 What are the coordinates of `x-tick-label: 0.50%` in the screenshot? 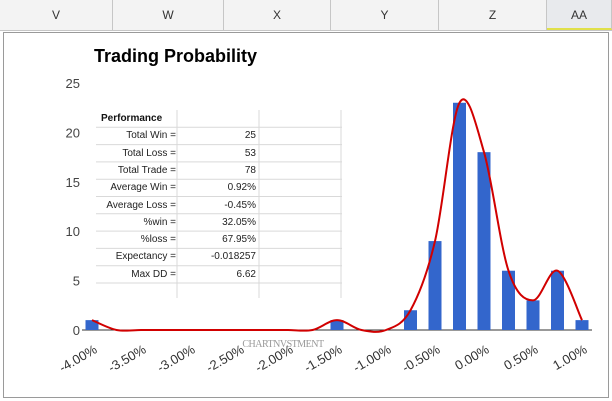 It's located at (521, 357).